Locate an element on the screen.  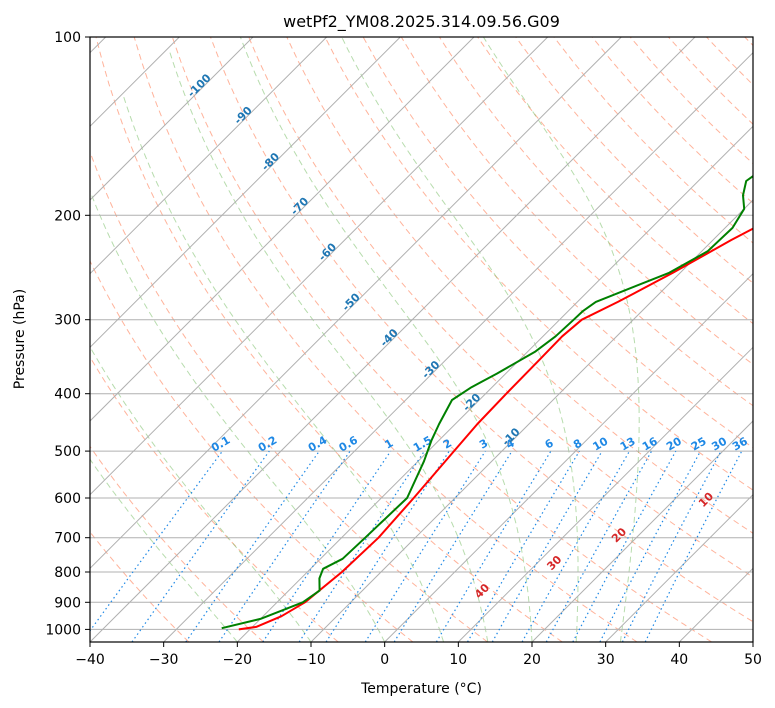
y-tick-label: 900 is located at coordinates (67, 603).